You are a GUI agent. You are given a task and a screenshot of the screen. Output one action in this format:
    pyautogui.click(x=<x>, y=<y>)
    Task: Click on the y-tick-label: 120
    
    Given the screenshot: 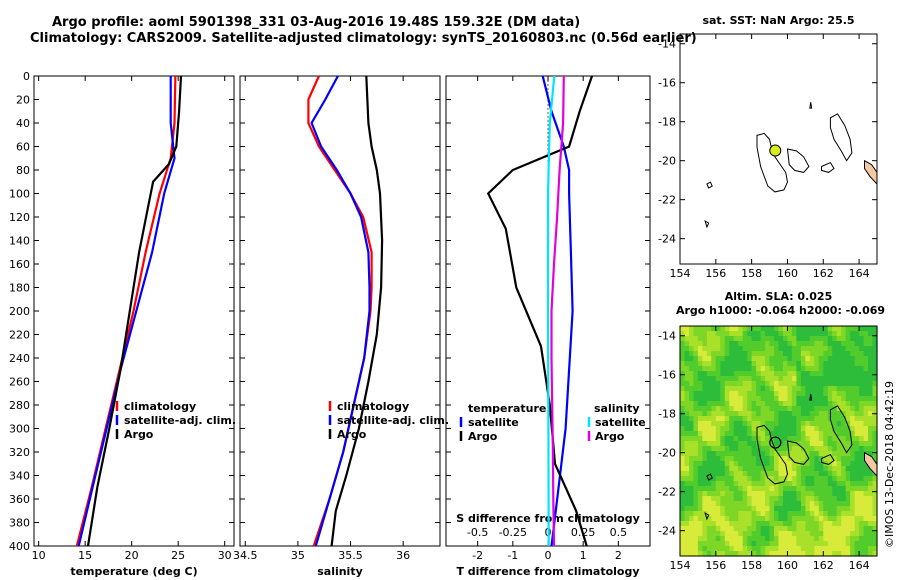 What is the action you would take?
    pyautogui.click(x=19, y=217)
    